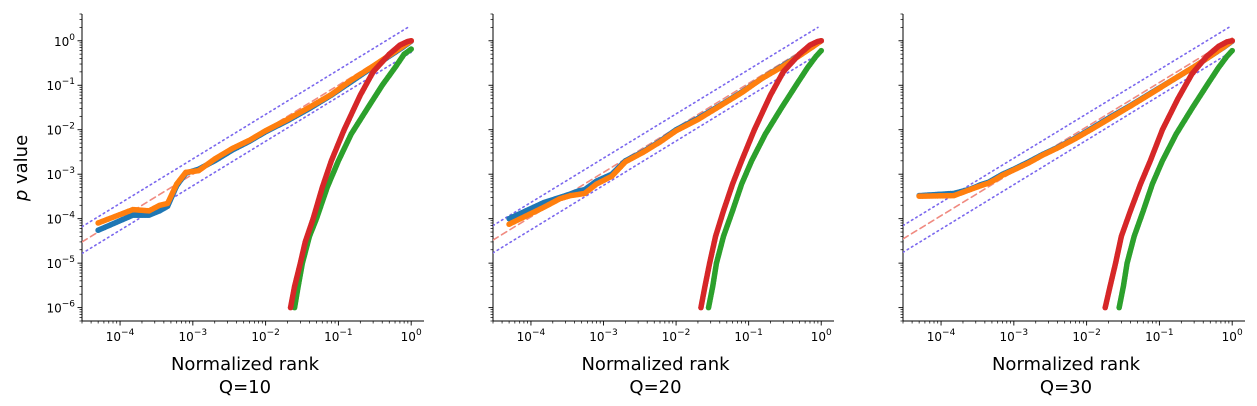 This screenshot has width=1257, height=406. I want to click on panel-subtitle: Q=20, so click(655, 387).